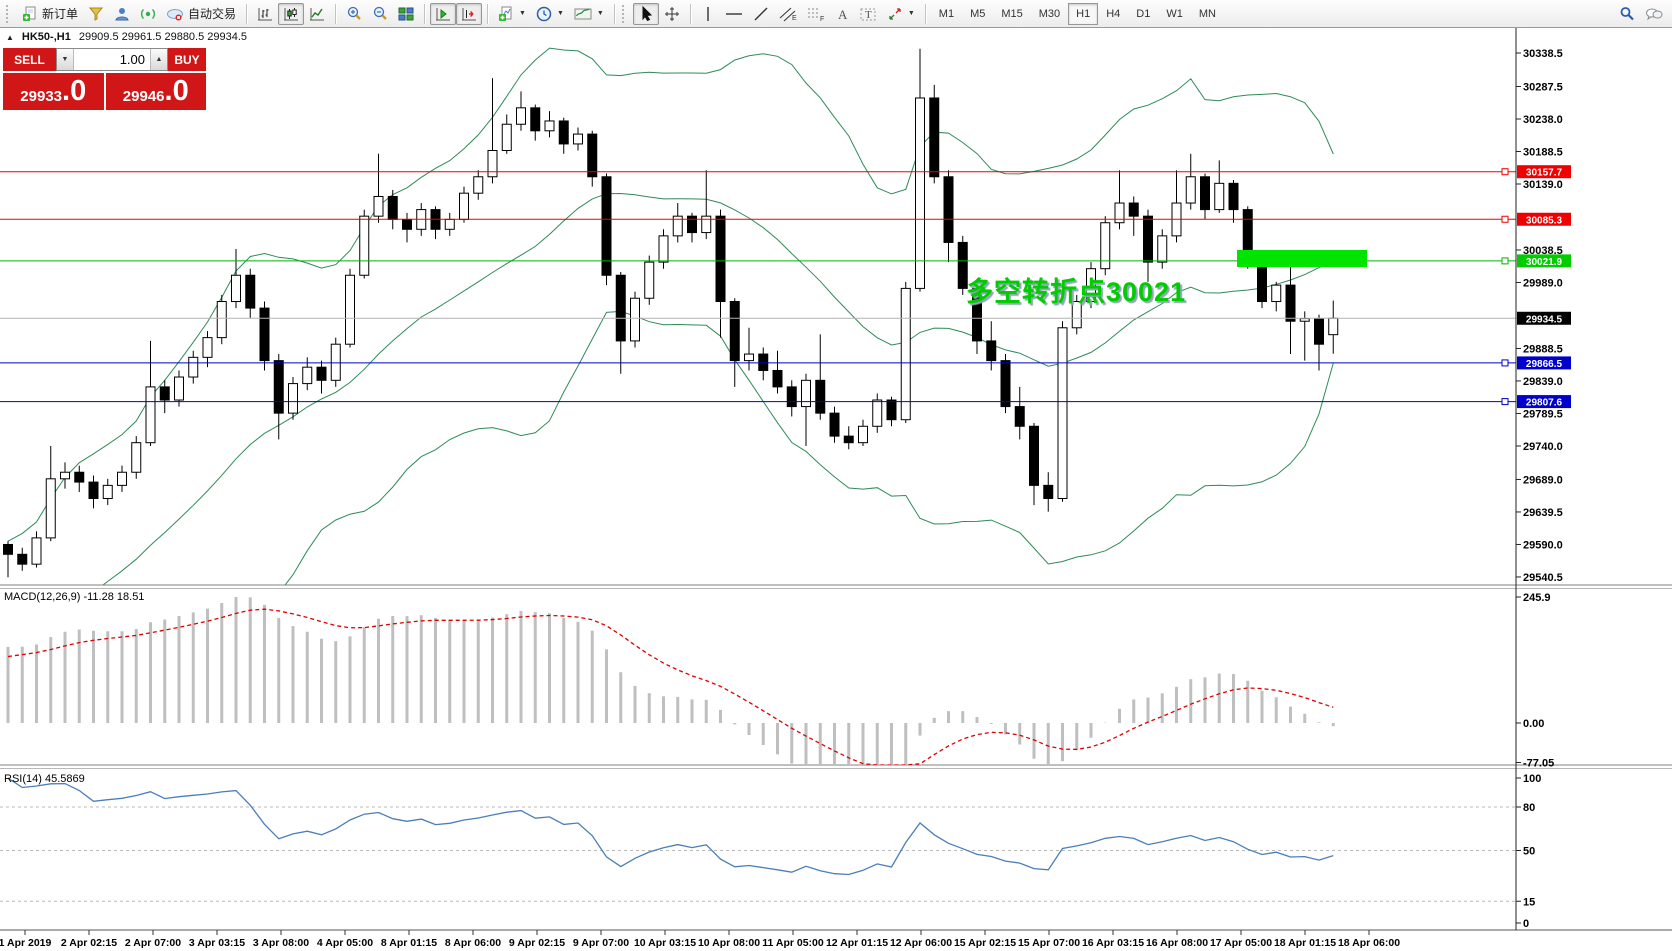 The height and width of the screenshot is (951, 1672). What do you see at coordinates (201, 14) in the screenshot?
I see `autotrading-button: 自动交易` at bounding box center [201, 14].